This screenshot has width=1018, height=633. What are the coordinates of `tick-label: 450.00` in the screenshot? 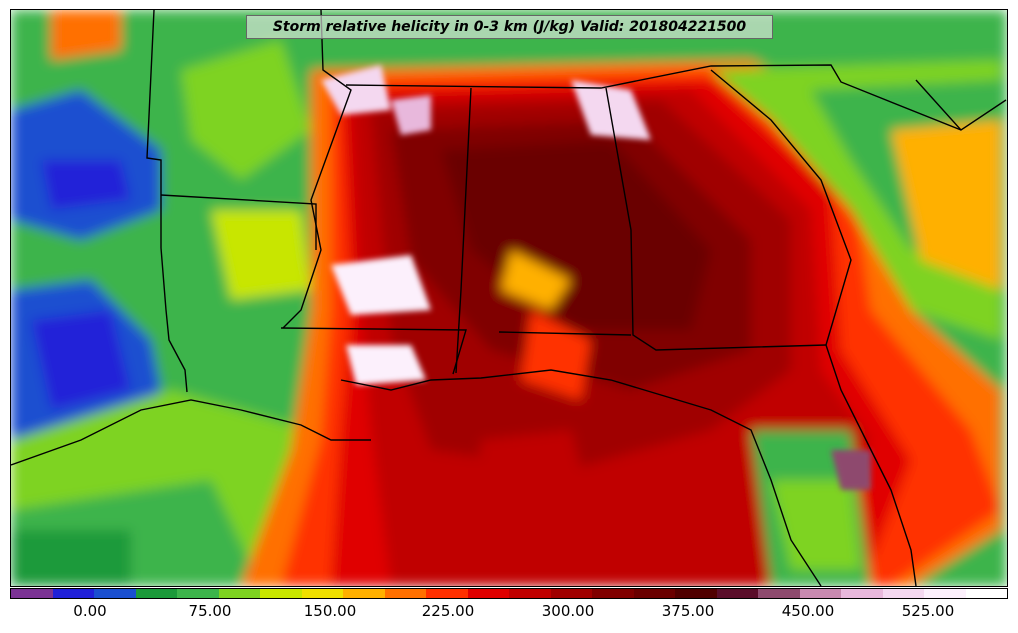 It's located at (808, 611).